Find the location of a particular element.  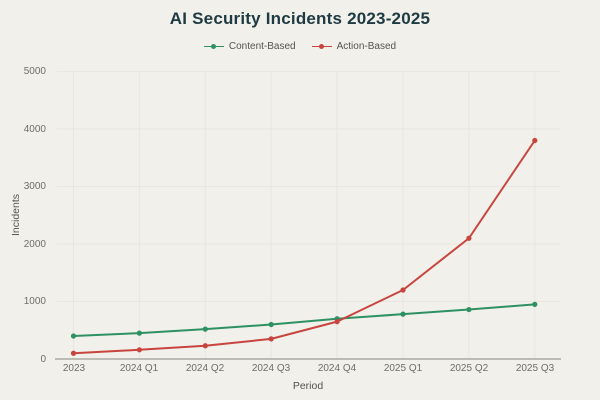

chart-title: AI Security Incidents 2023-2025 is located at coordinates (300, 18).